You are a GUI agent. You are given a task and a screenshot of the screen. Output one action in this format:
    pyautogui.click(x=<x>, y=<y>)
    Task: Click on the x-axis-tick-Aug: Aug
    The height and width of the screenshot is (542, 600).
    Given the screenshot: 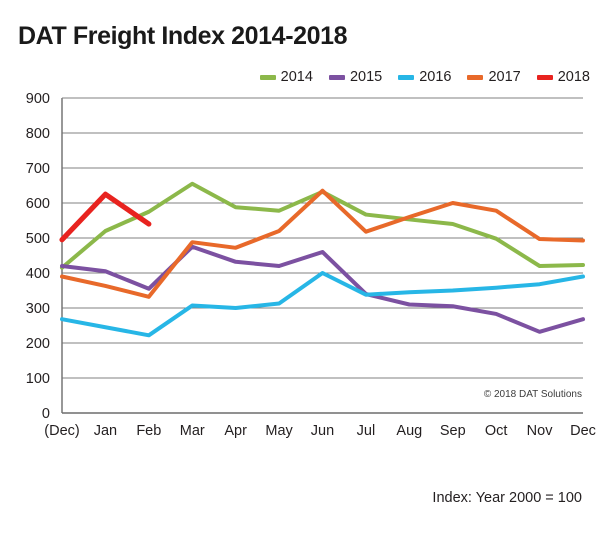 What is the action you would take?
    pyautogui.click(x=409, y=431)
    